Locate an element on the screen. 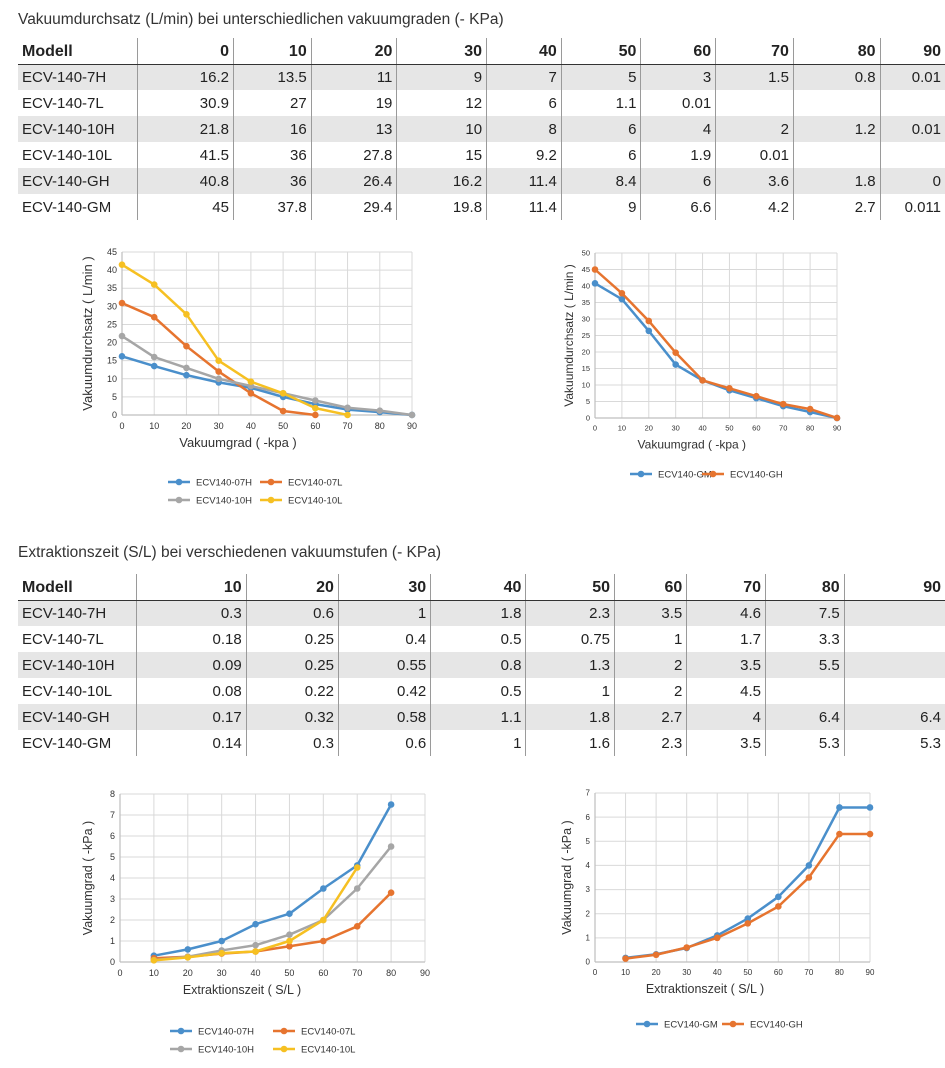 Image resolution: width=945 pixels, height=1068 pixels. value-cell: 40.8 is located at coordinates (185, 181).